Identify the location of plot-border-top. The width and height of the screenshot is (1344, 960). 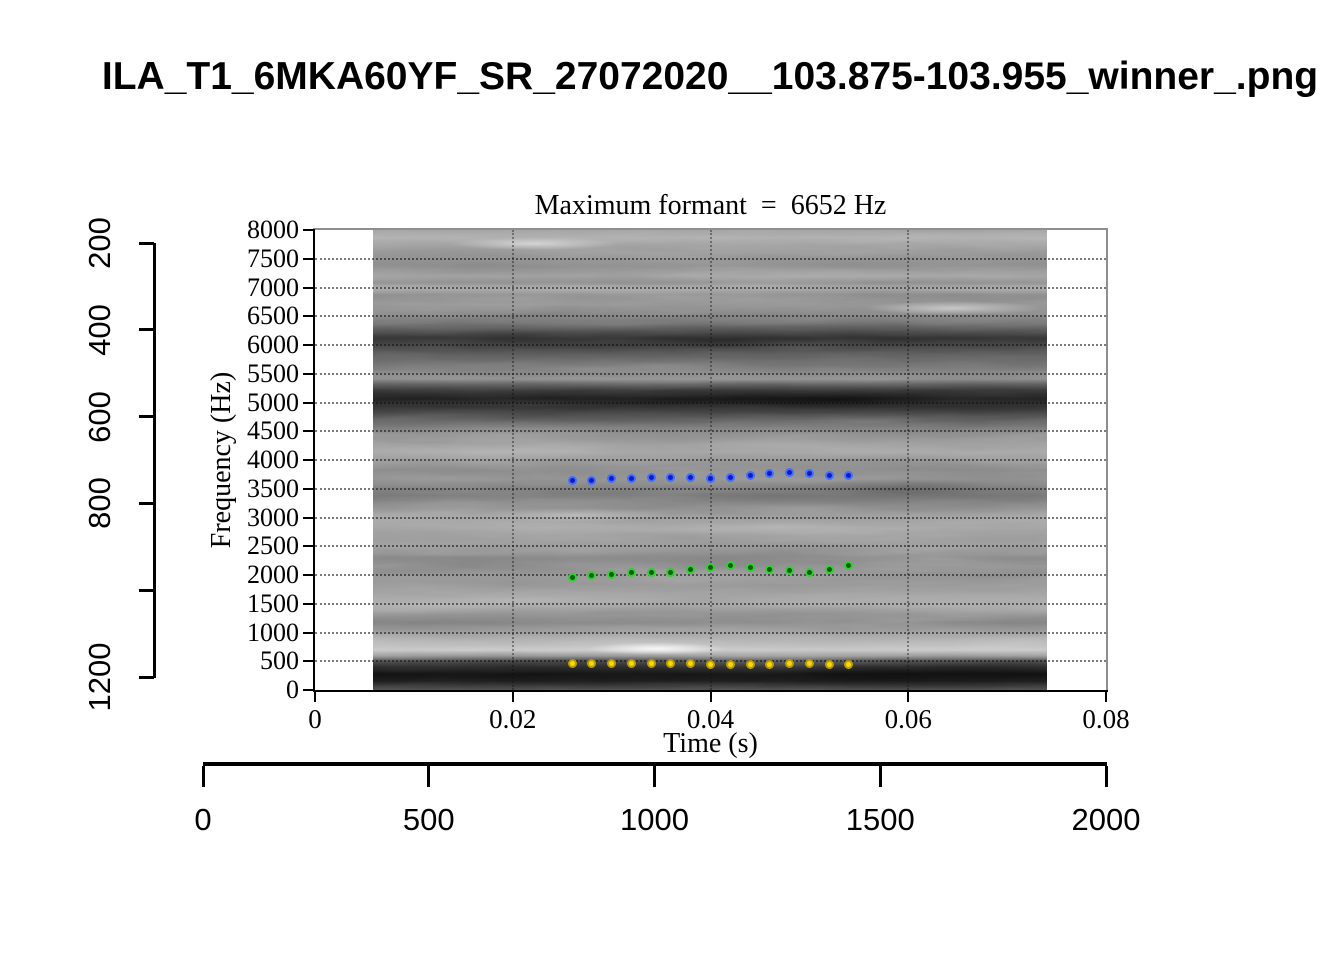
(710, 229).